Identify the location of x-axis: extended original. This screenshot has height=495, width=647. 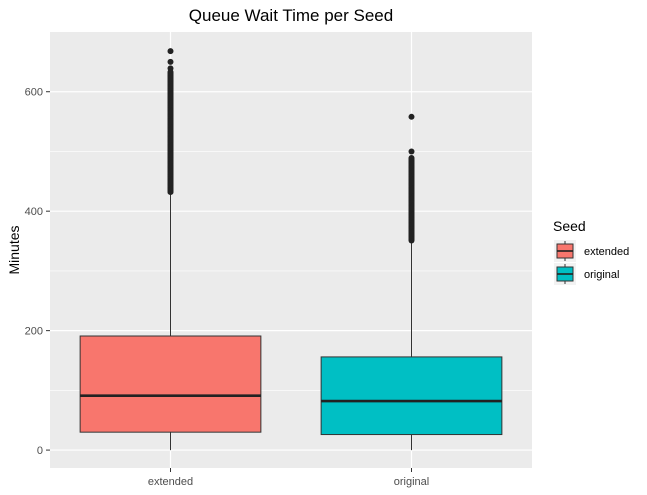
(288, 478).